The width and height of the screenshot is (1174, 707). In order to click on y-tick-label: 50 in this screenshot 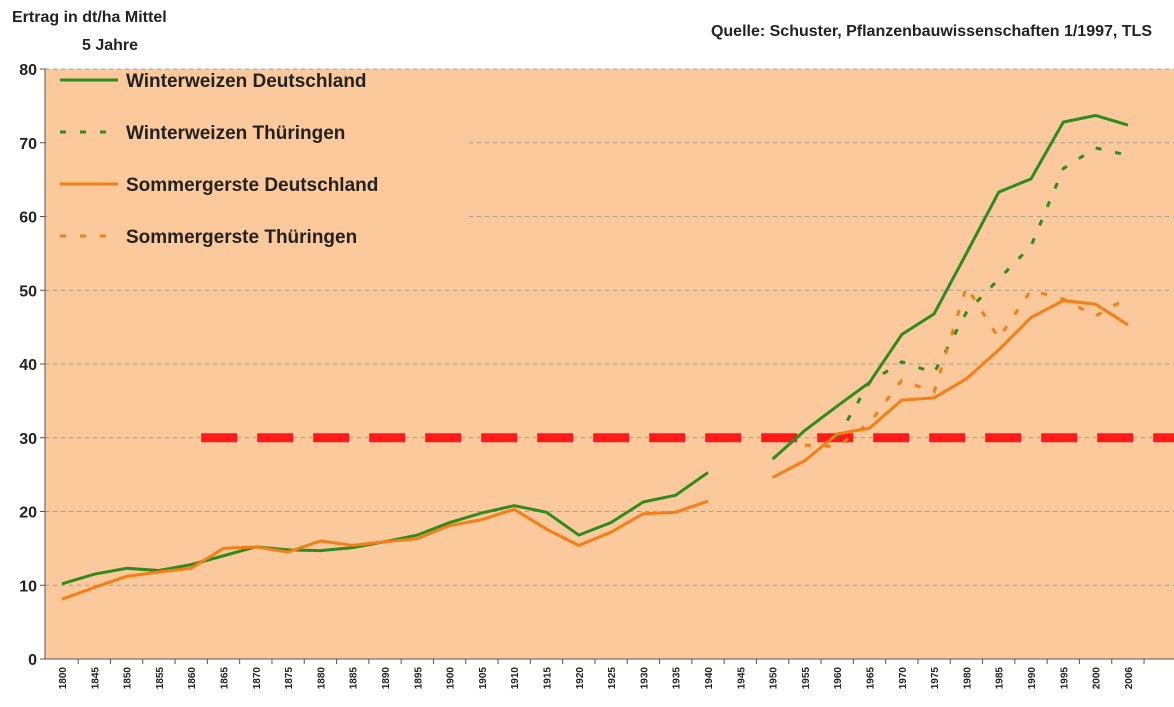, I will do `click(28, 291)`.